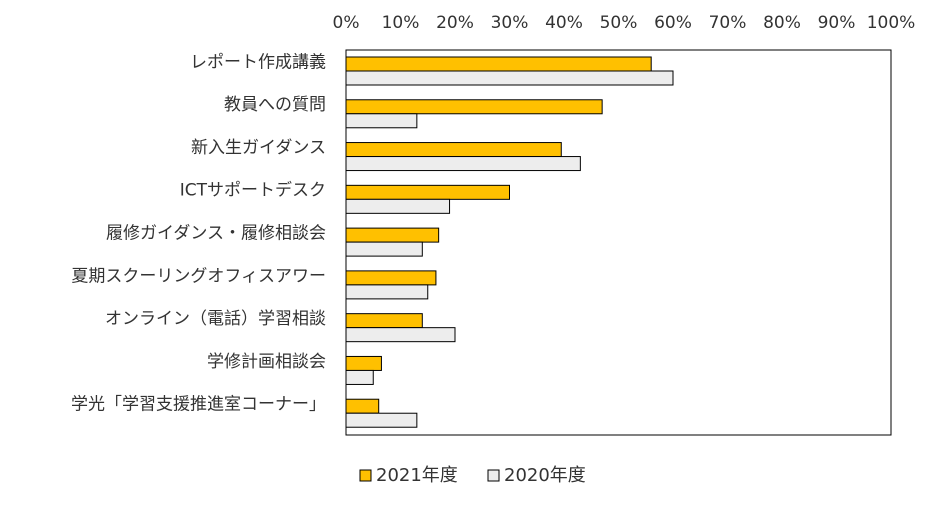 The image size is (937, 514). What do you see at coordinates (258, 148) in the screenshot?
I see `category-label: 新入生ガイダンス` at bounding box center [258, 148].